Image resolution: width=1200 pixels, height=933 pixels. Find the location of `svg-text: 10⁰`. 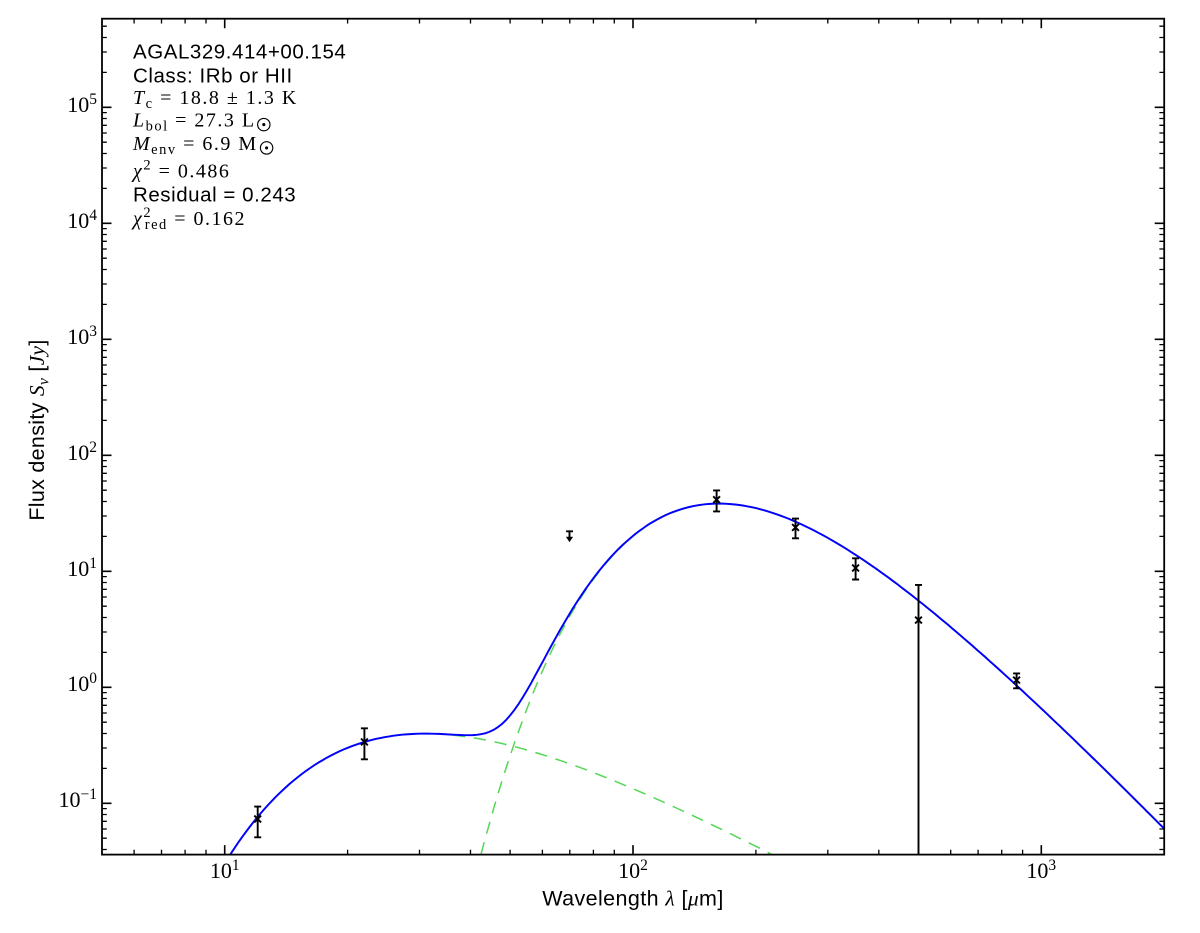

svg-text: 10⁰ is located at coordinates (82, 683).